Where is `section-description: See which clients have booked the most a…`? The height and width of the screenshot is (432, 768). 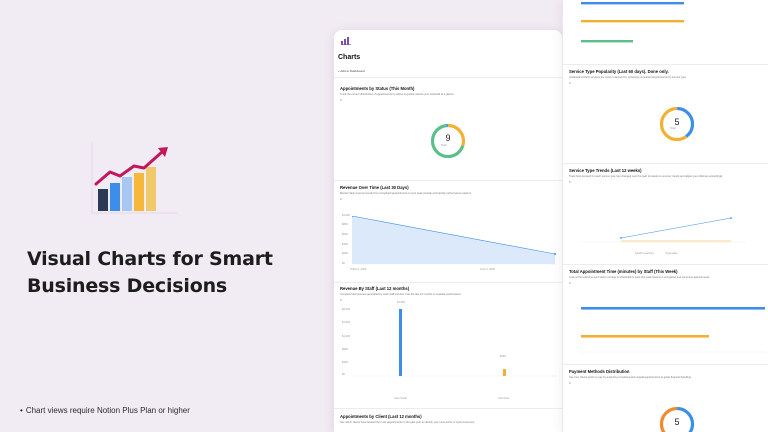 section-description: See which clients have booked the most a… is located at coordinates (407, 422).